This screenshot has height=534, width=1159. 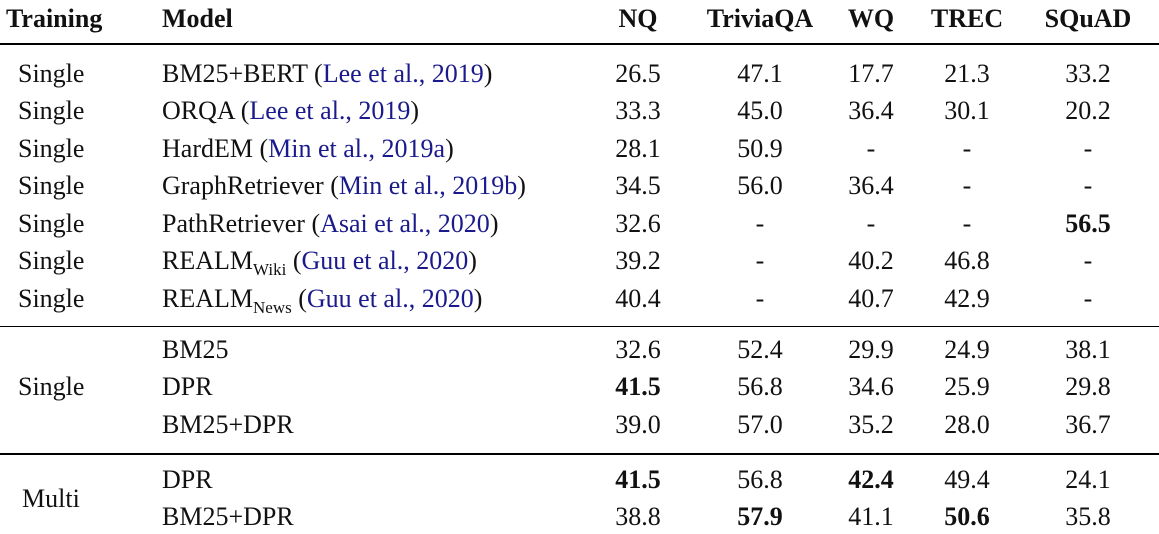 I want to click on model-cell: ORQA (Lee et al., 2019), so click(x=291, y=110).